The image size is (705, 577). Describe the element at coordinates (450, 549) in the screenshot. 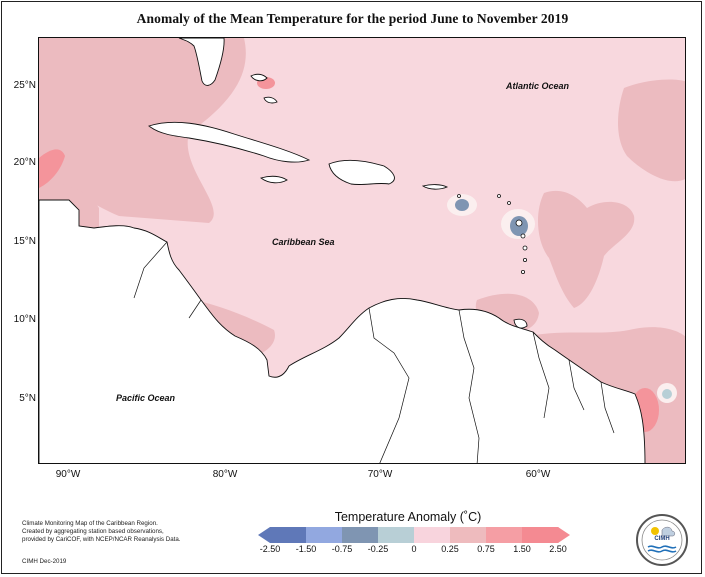

I see `colorbar-tick-label: 0.25` at that location.